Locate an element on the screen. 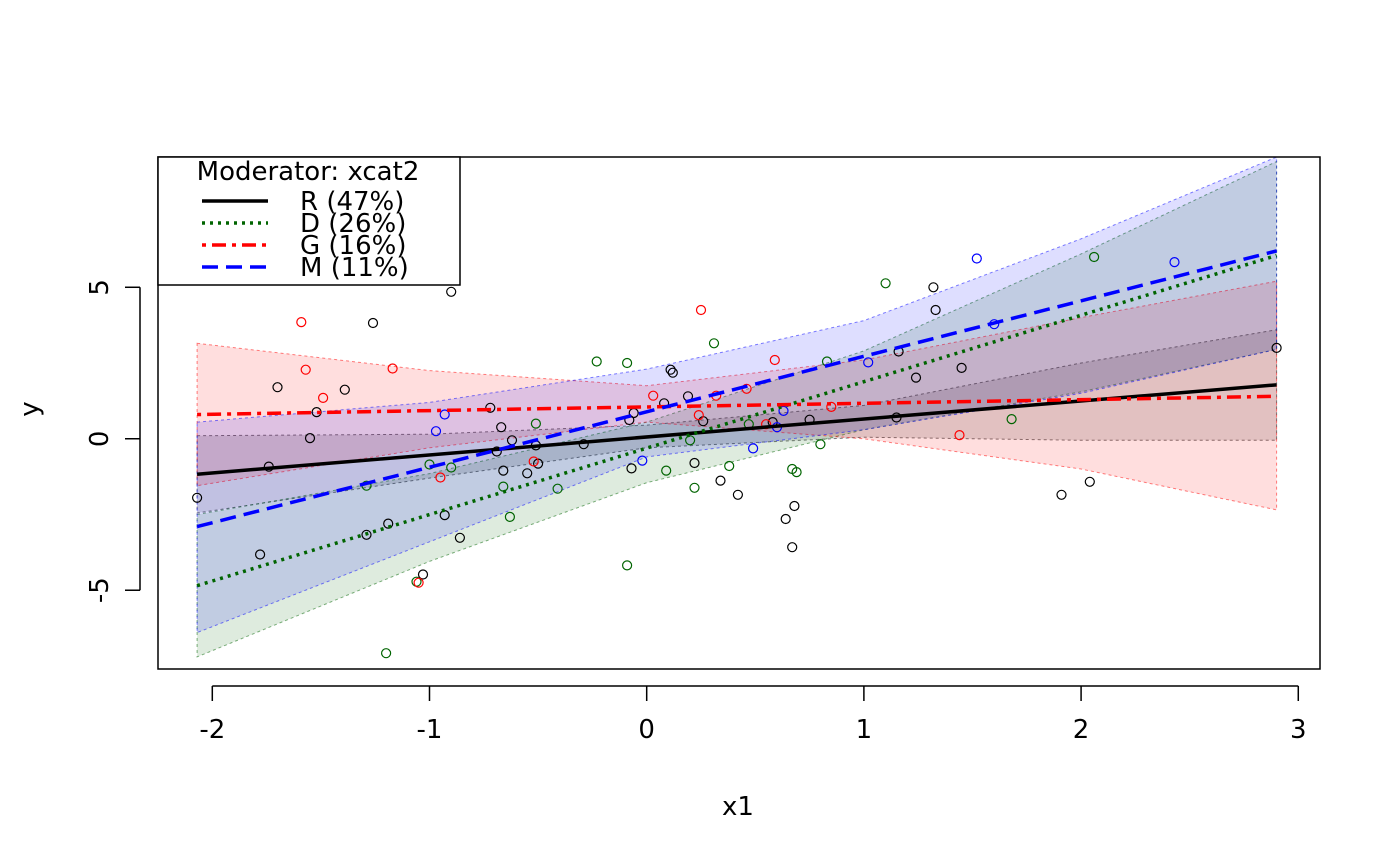 The height and width of the screenshot is (866, 1400). x-tick-label: 2 is located at coordinates (1081, 730).